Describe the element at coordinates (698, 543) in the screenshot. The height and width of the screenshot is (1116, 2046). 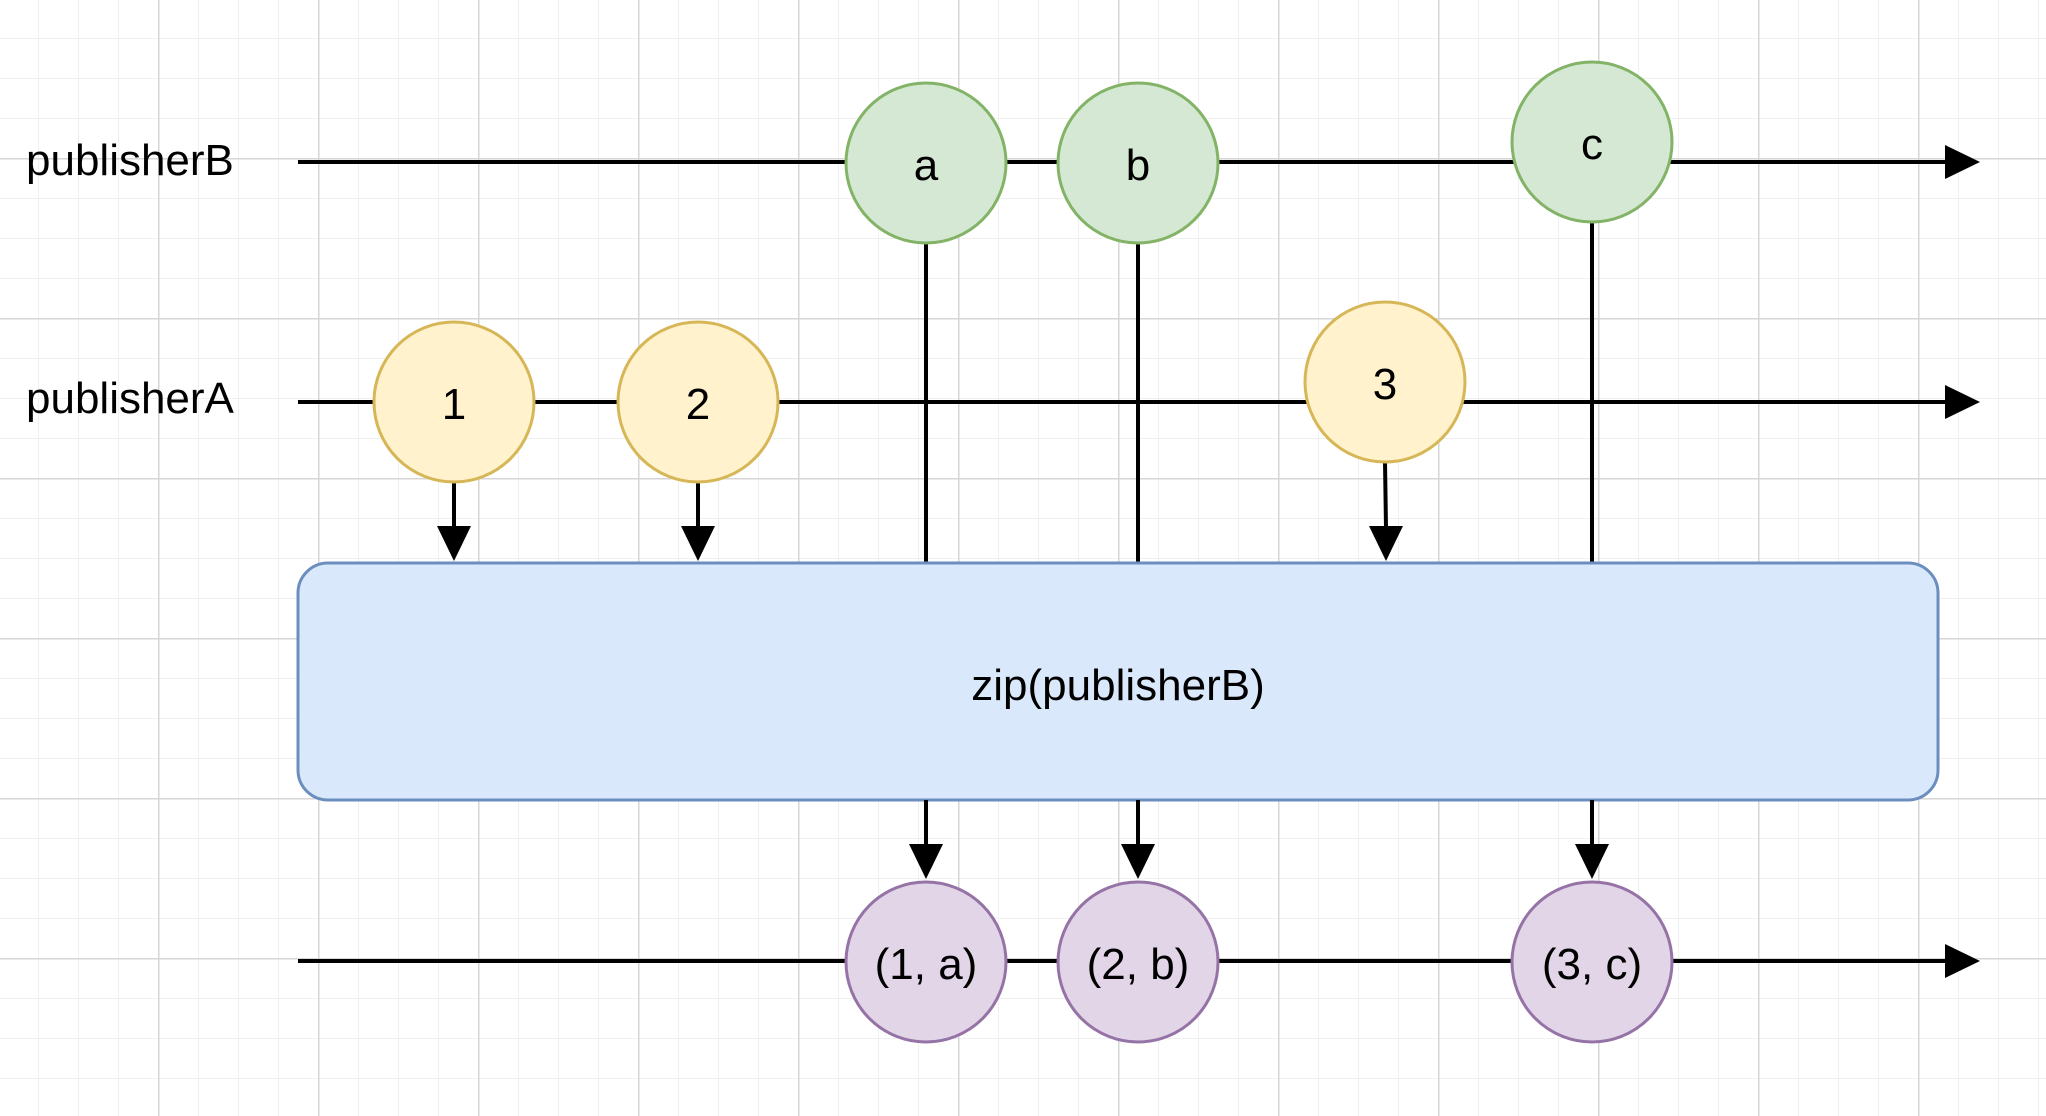
I see `arrow-2-head` at that location.